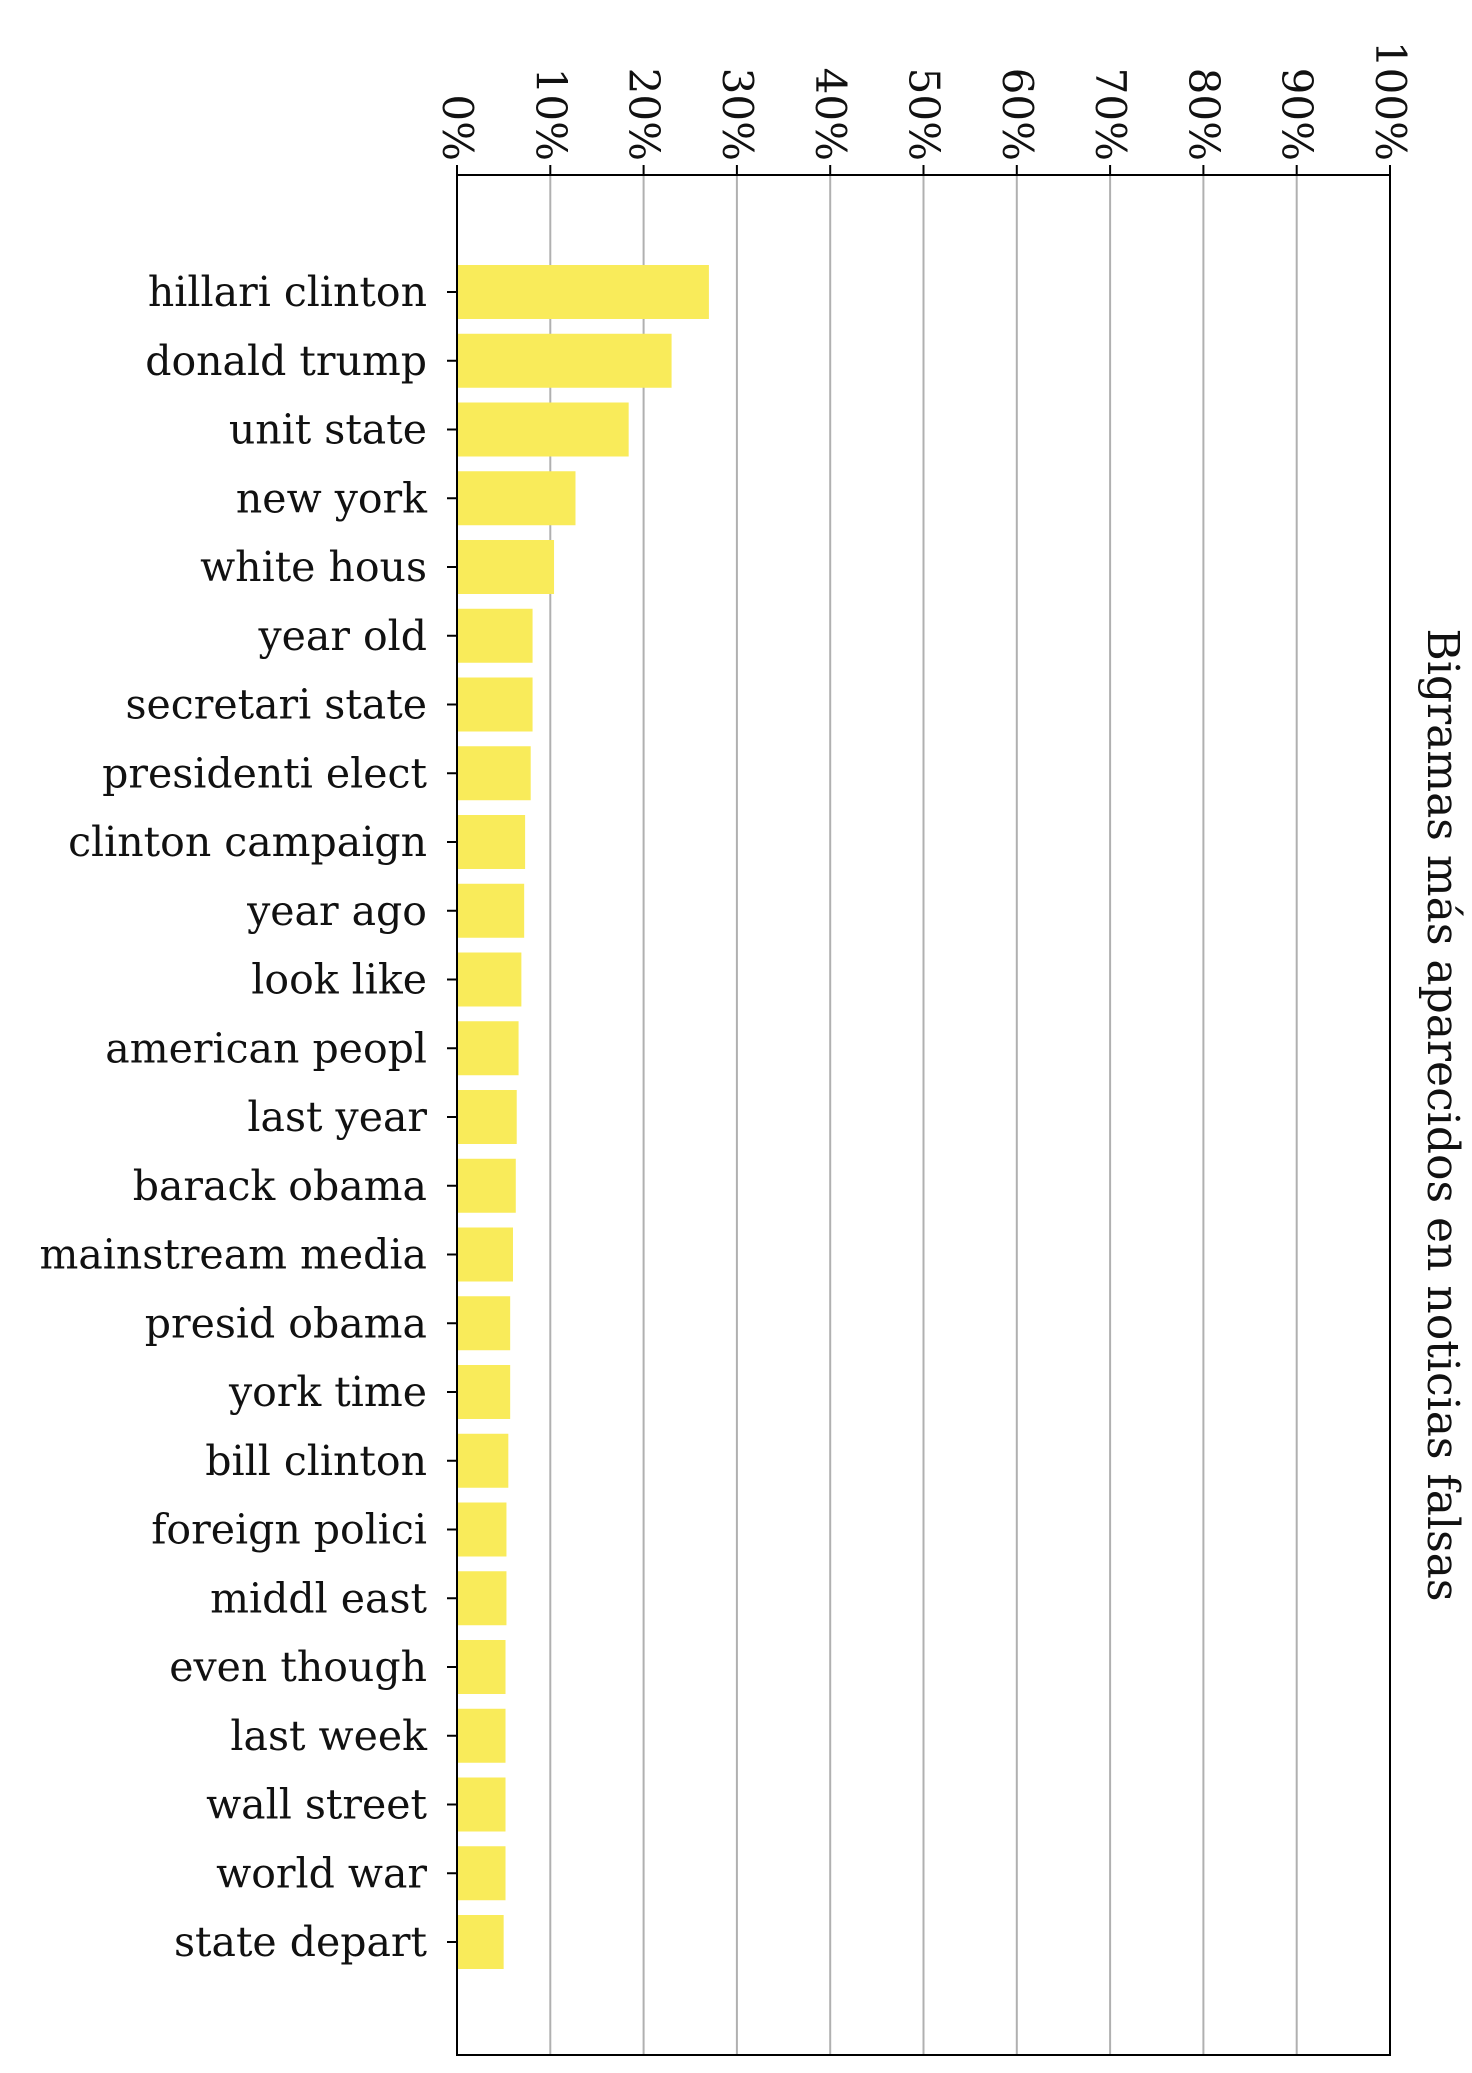  What do you see at coordinates (264, 773) in the screenshot?
I see `y-tick-label: presidenti elect` at bounding box center [264, 773].